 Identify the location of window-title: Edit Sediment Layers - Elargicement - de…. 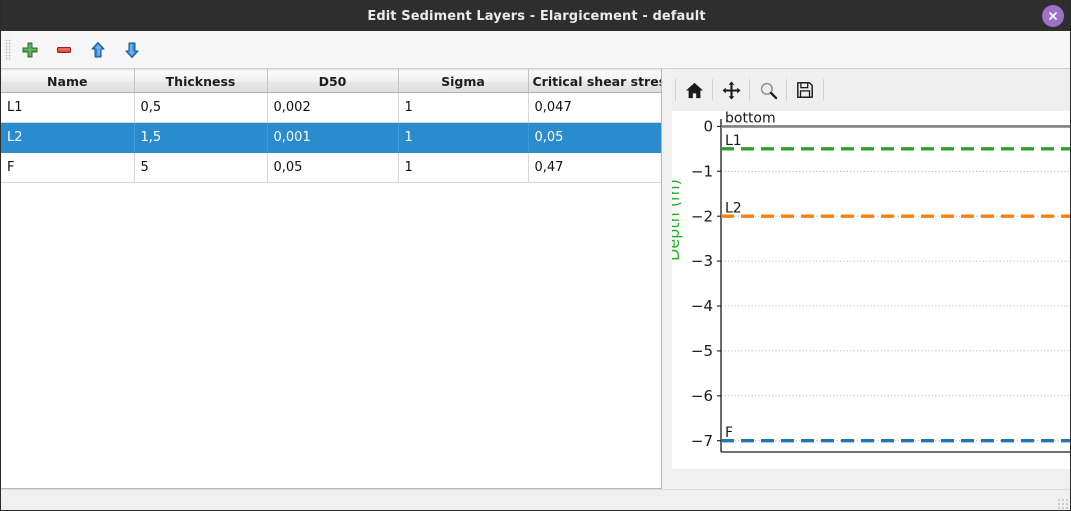
(536, 16).